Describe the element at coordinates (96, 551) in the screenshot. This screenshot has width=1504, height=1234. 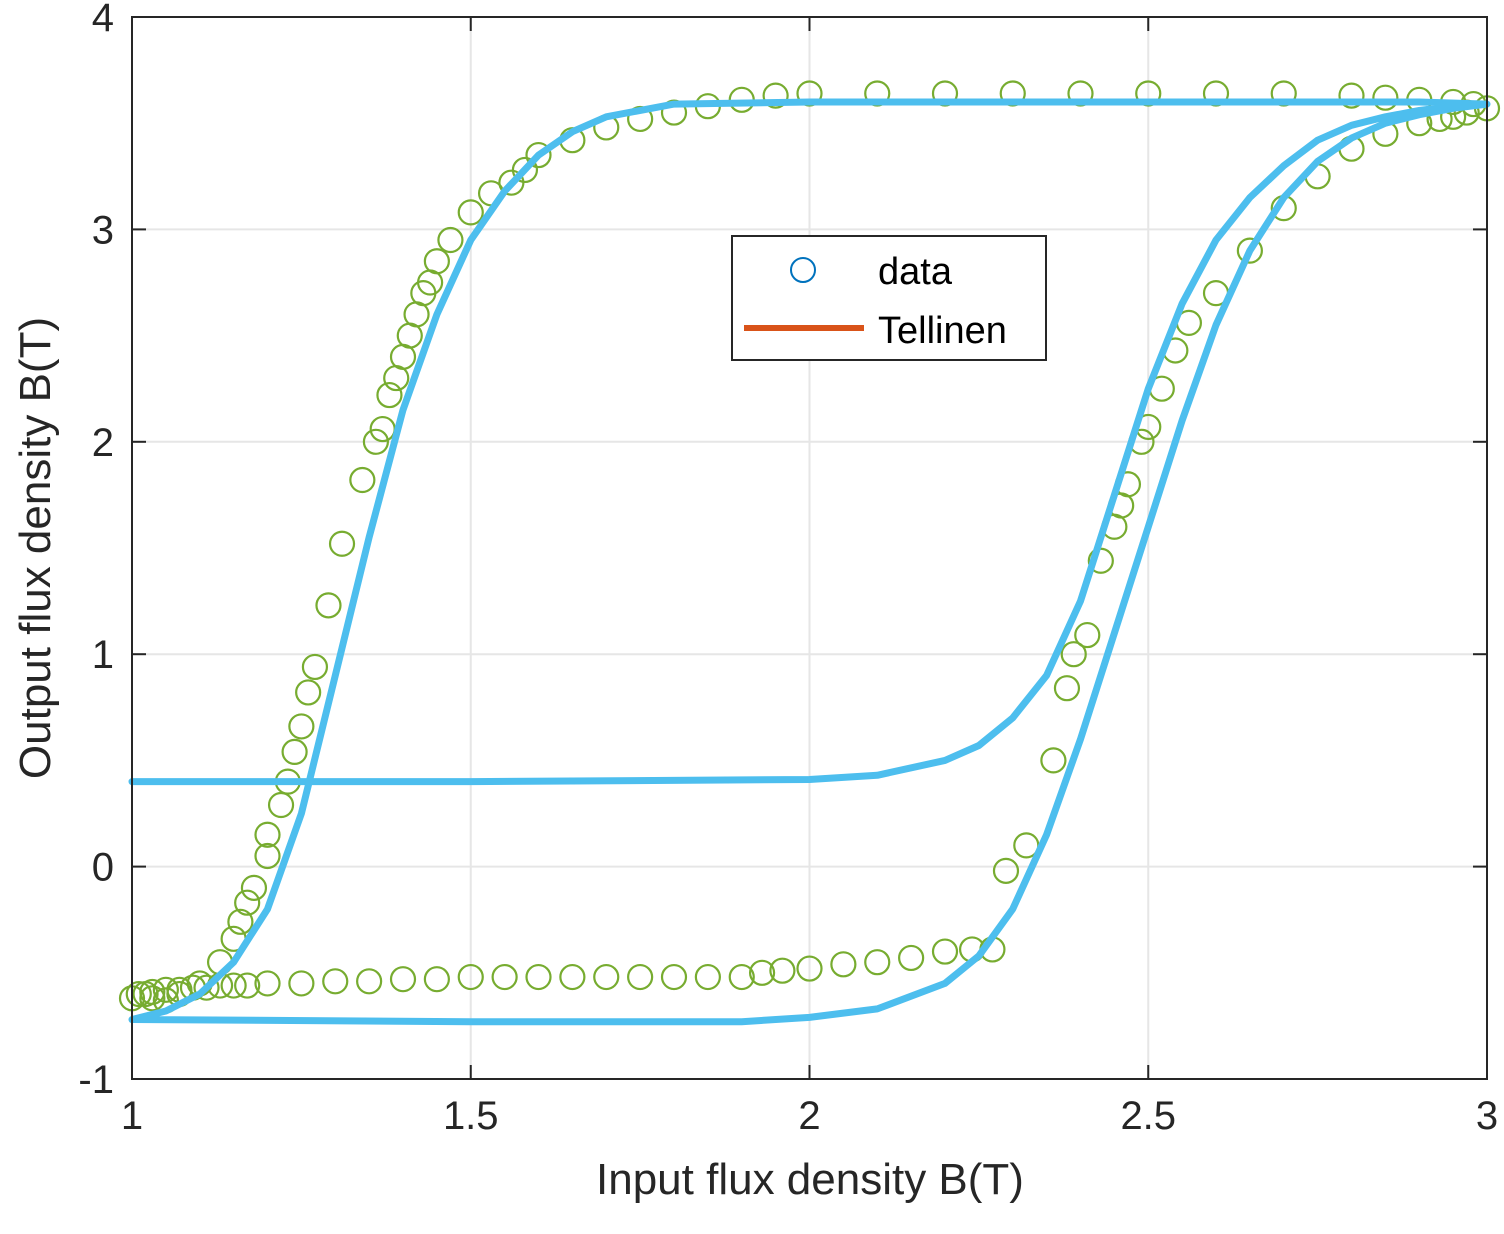
I see `y-tick-labels: -1 0 1 2 3 4` at that location.